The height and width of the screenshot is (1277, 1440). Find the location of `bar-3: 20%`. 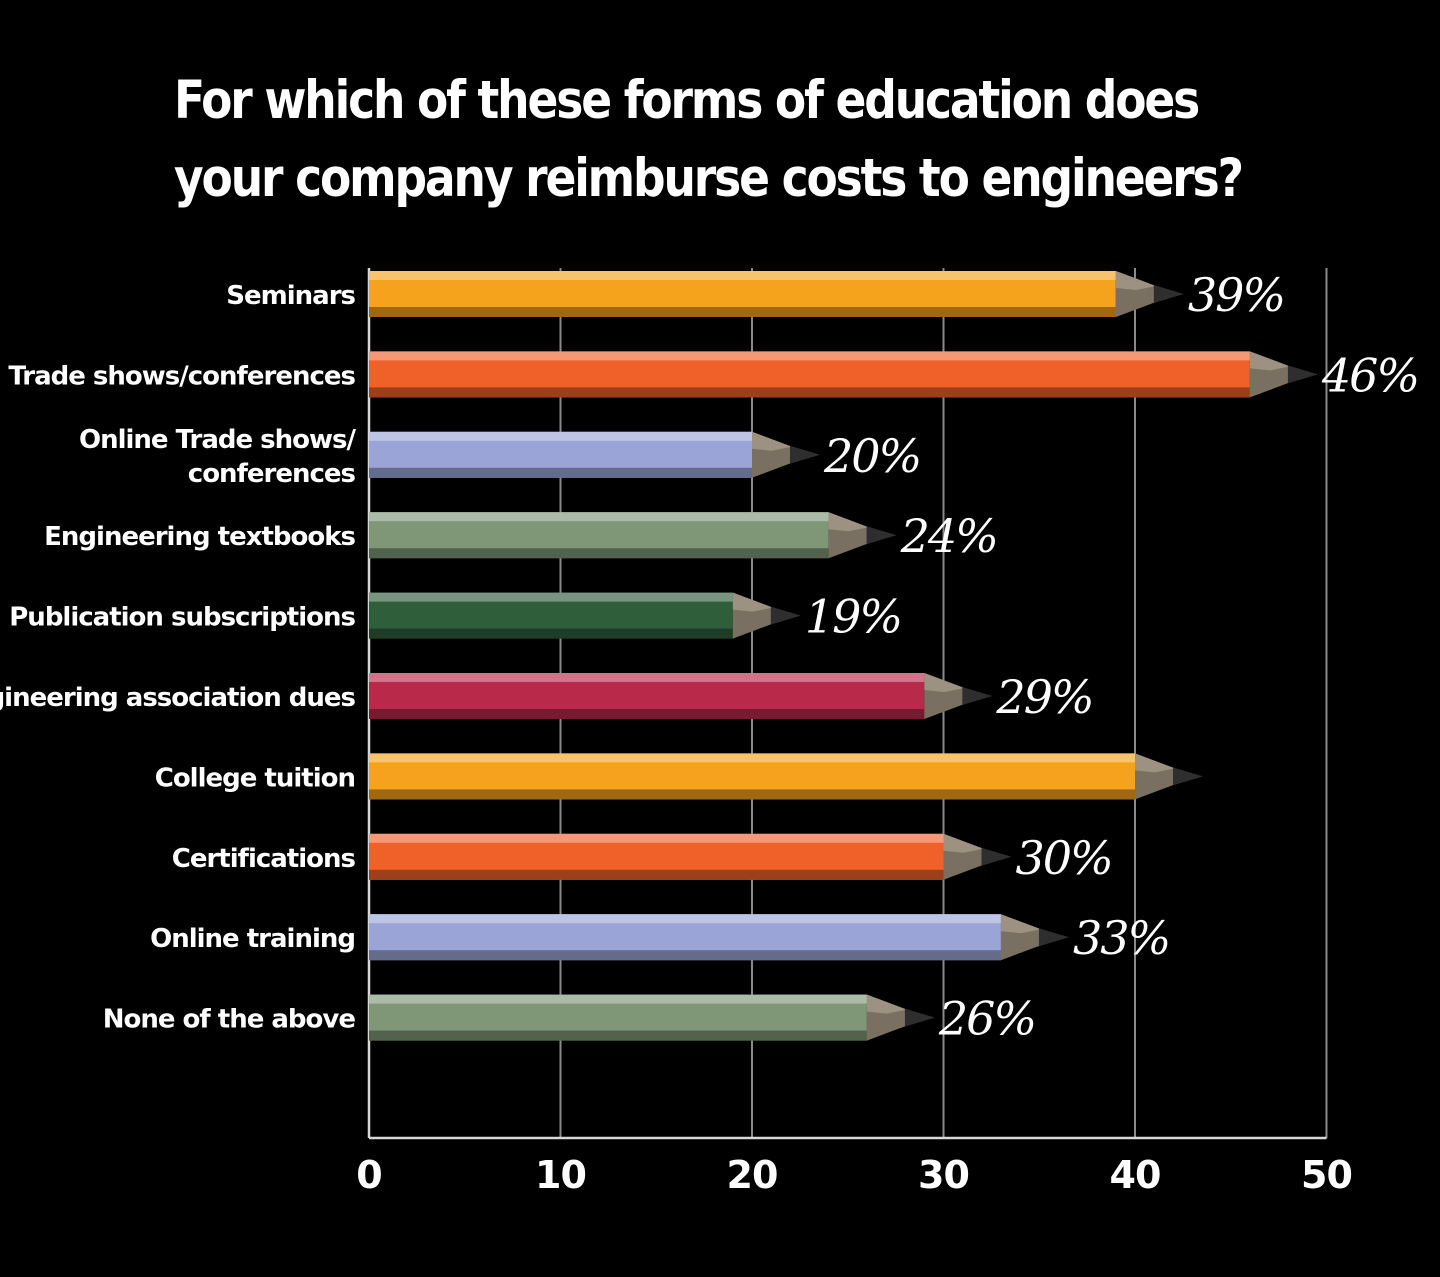

bar-3: 20% is located at coordinates (645, 456).